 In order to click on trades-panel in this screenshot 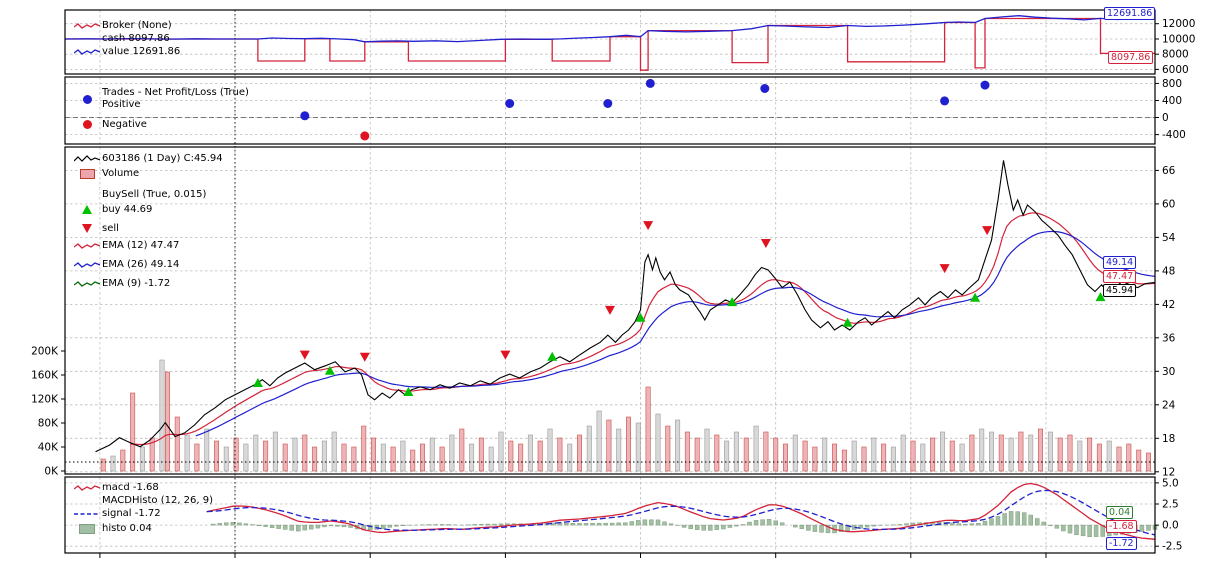, I will do `click(610, 109)`.